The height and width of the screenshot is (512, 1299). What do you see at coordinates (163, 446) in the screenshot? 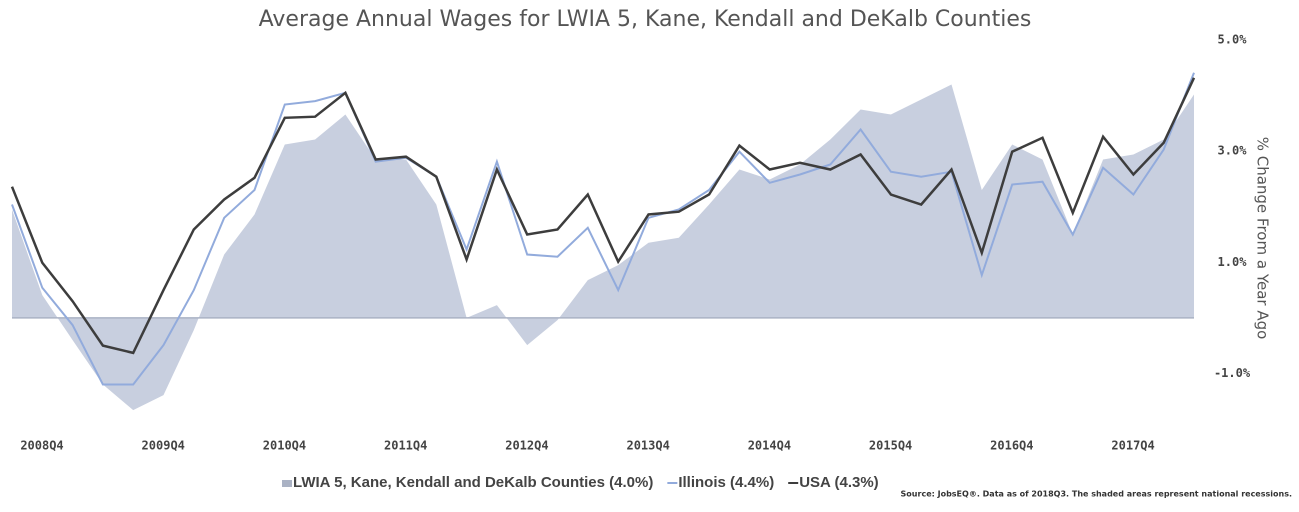
I see `x-tick-label: 2009Q4` at bounding box center [163, 446].